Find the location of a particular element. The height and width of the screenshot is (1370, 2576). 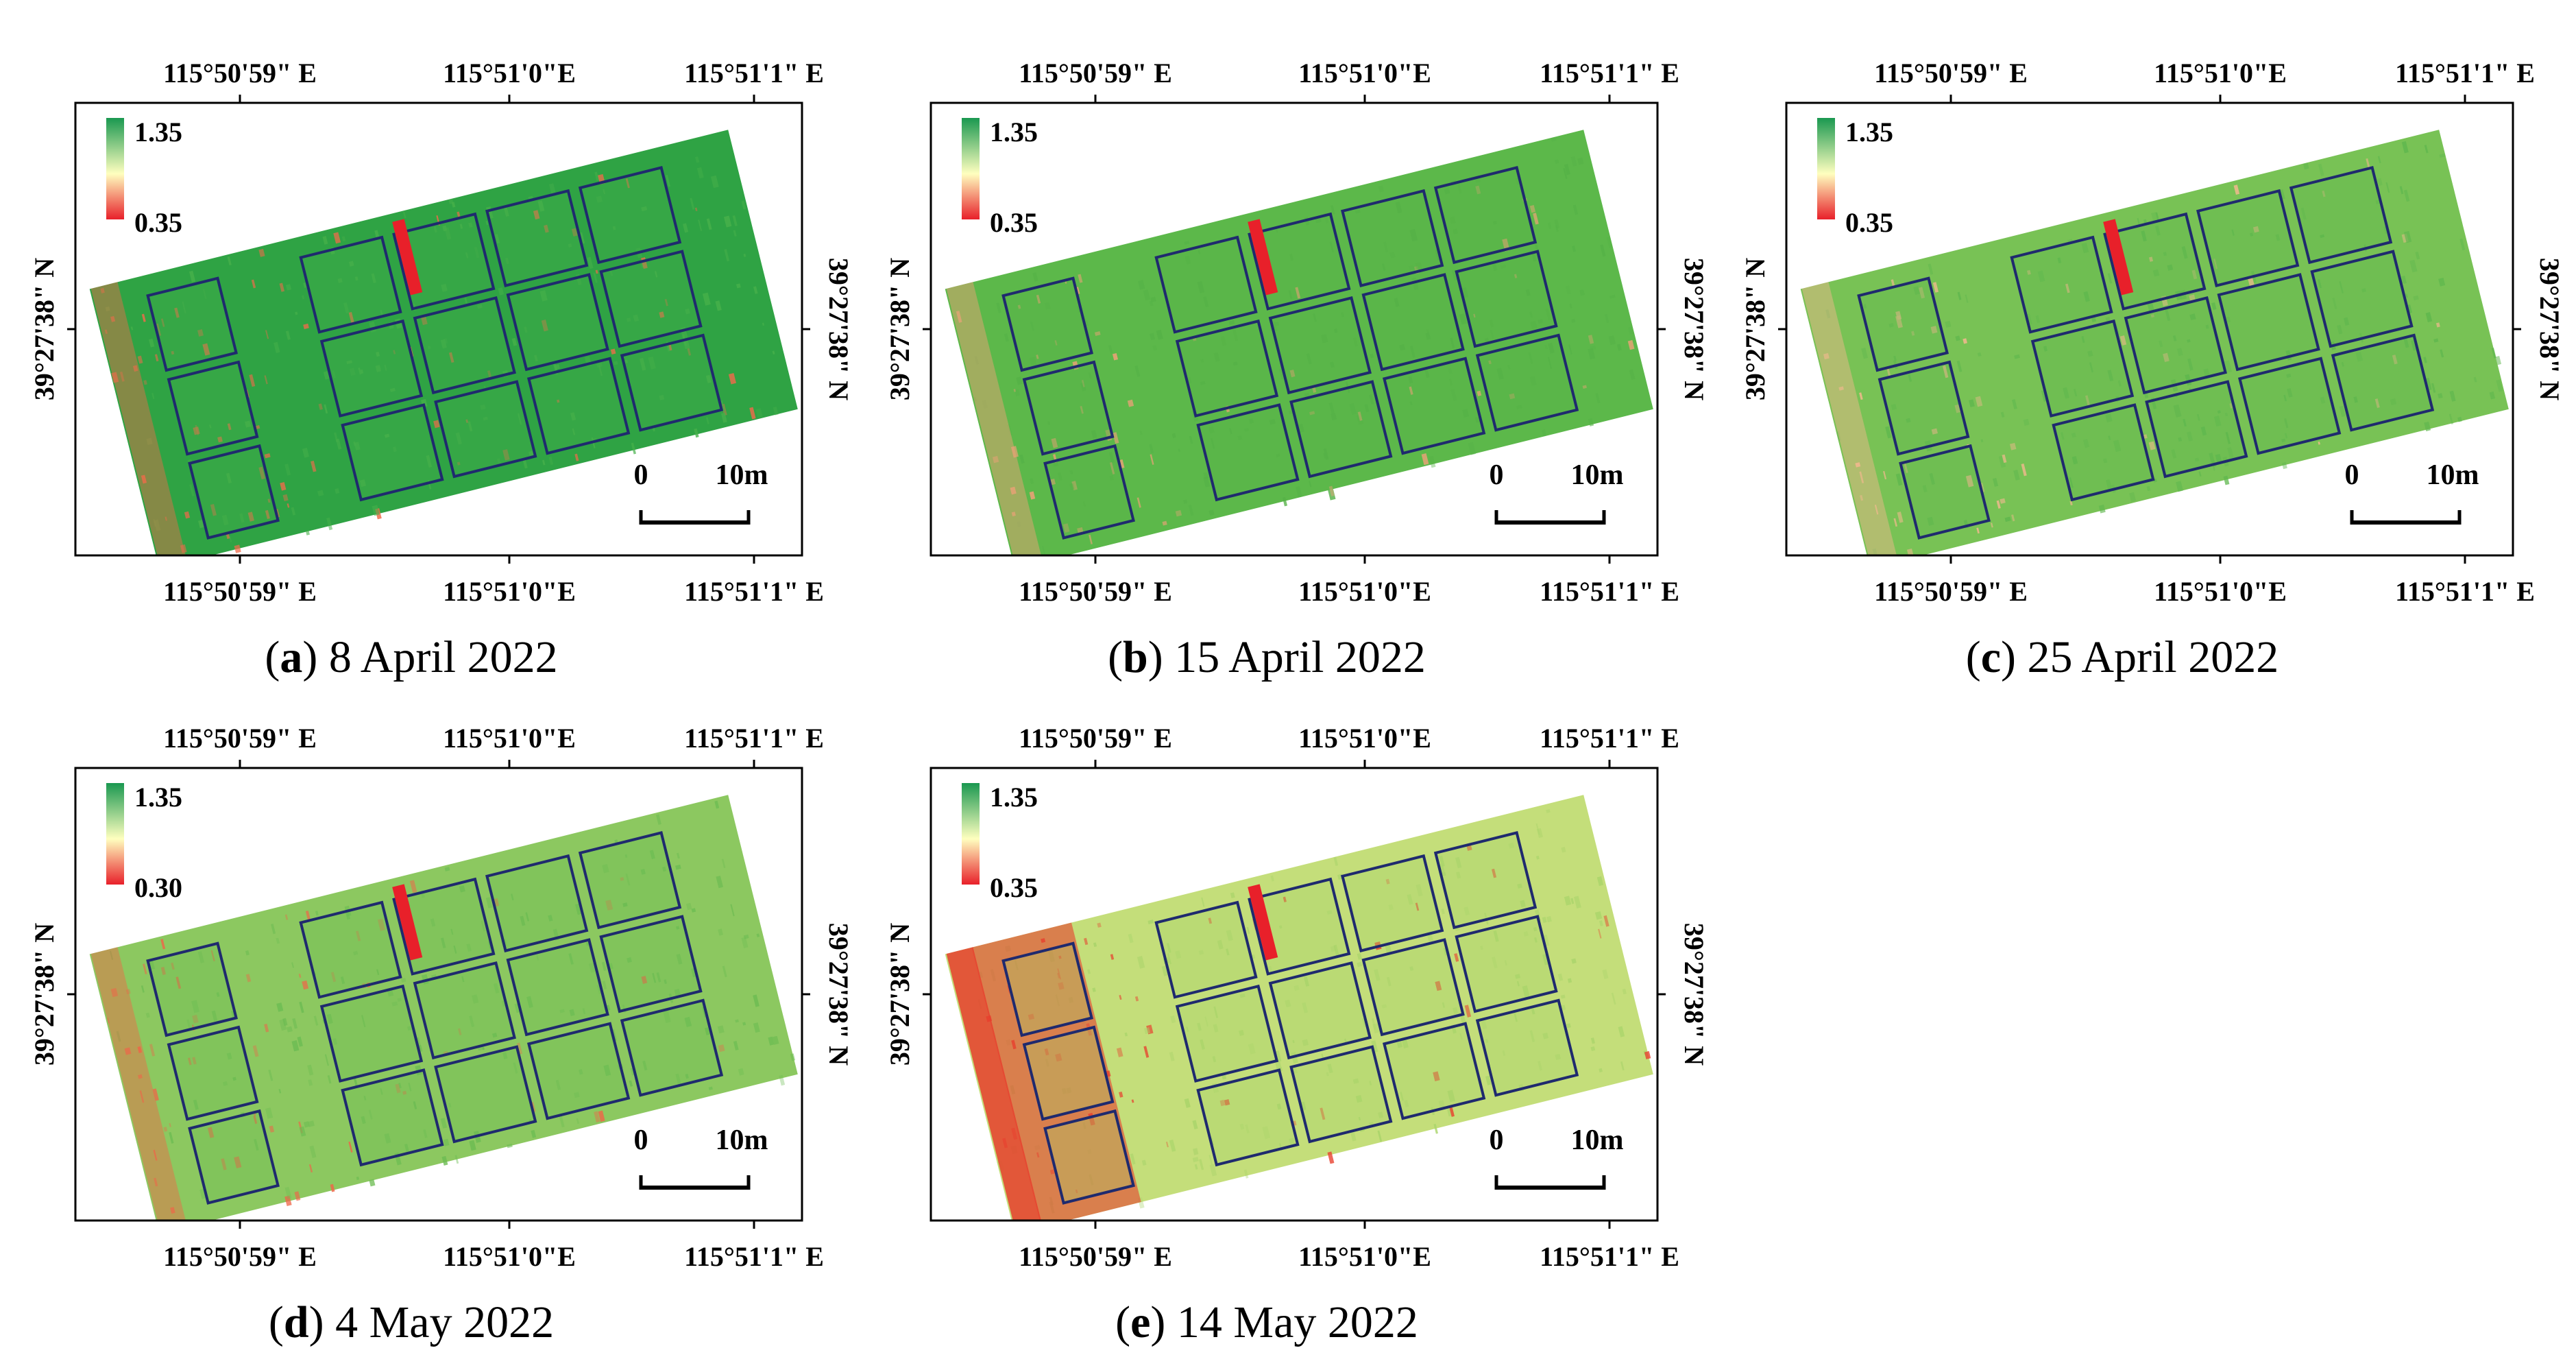

scale-start: 0 is located at coordinates (641, 1140).